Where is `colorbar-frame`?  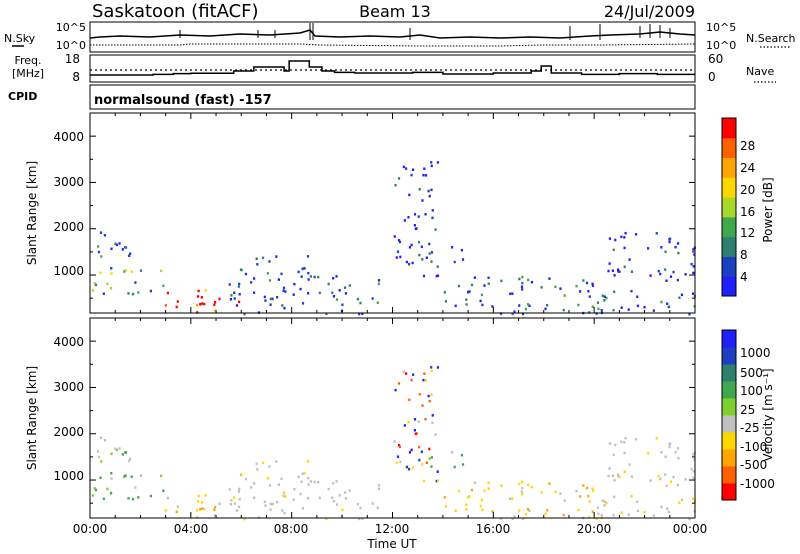 colorbar-frame is located at coordinates (729, 415).